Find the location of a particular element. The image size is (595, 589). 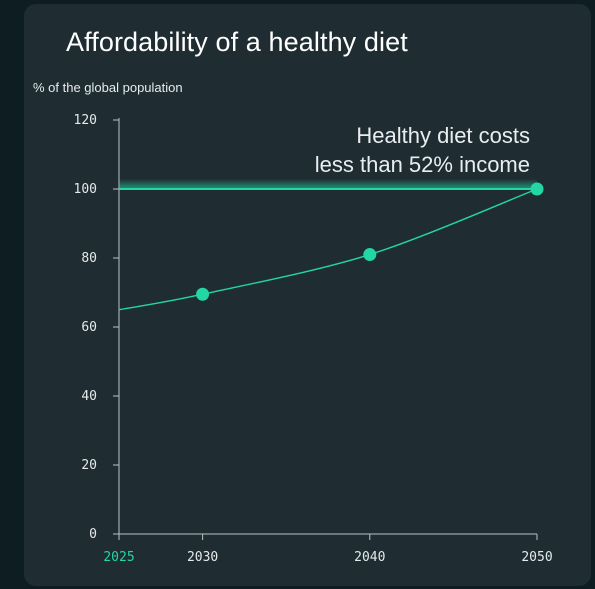

x-tick-label-2025: 2025 is located at coordinates (118, 557).